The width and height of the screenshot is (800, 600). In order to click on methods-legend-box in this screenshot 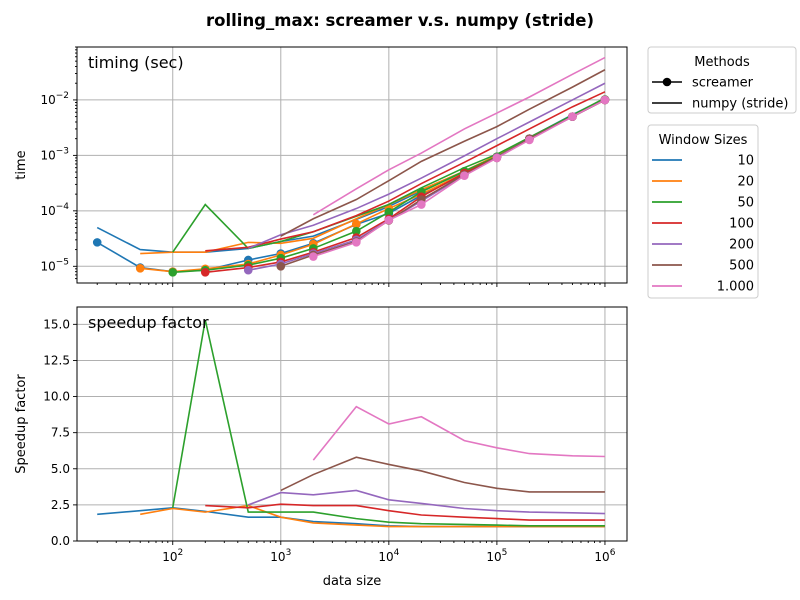, I will do `click(722, 80)`.